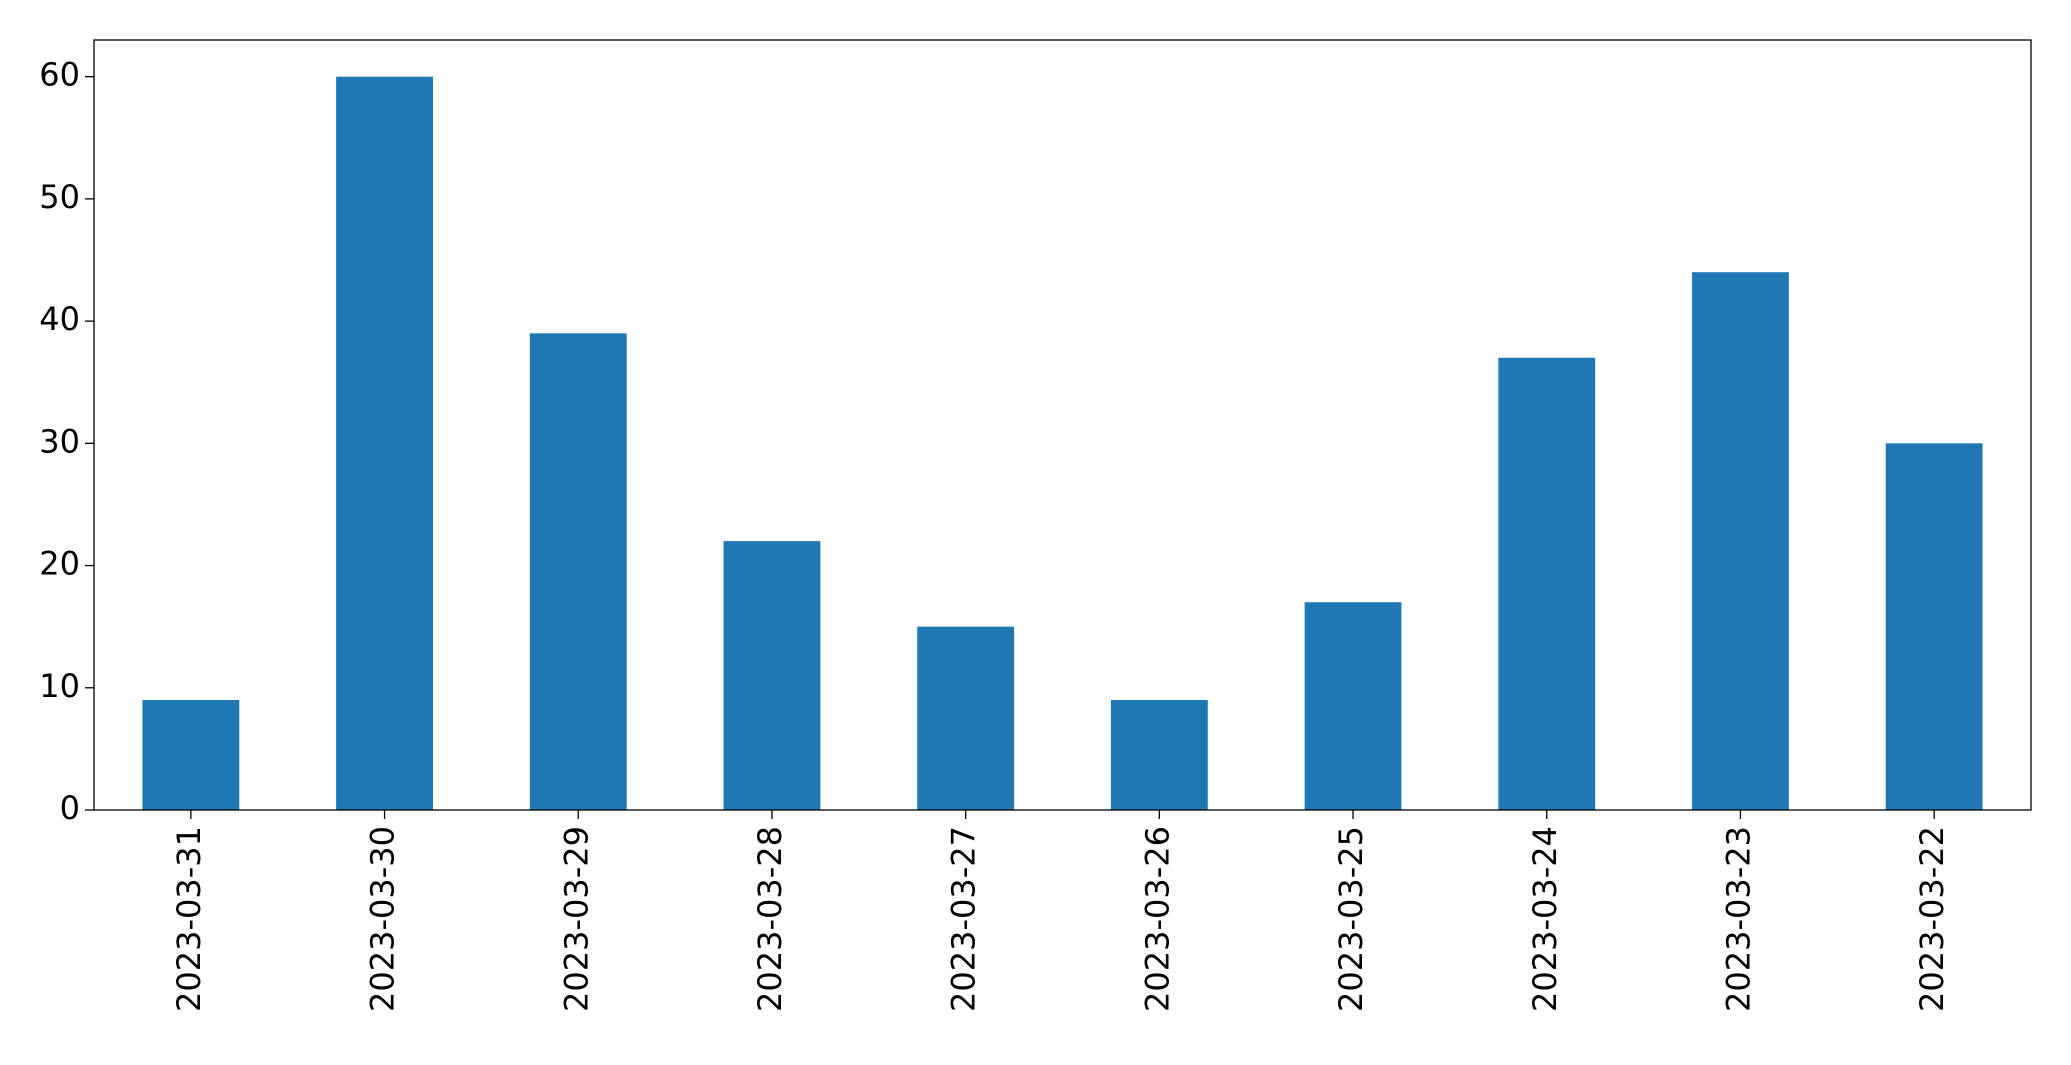 This screenshot has width=2071, height=1065. I want to click on y-tick-label: 50, so click(59, 197).